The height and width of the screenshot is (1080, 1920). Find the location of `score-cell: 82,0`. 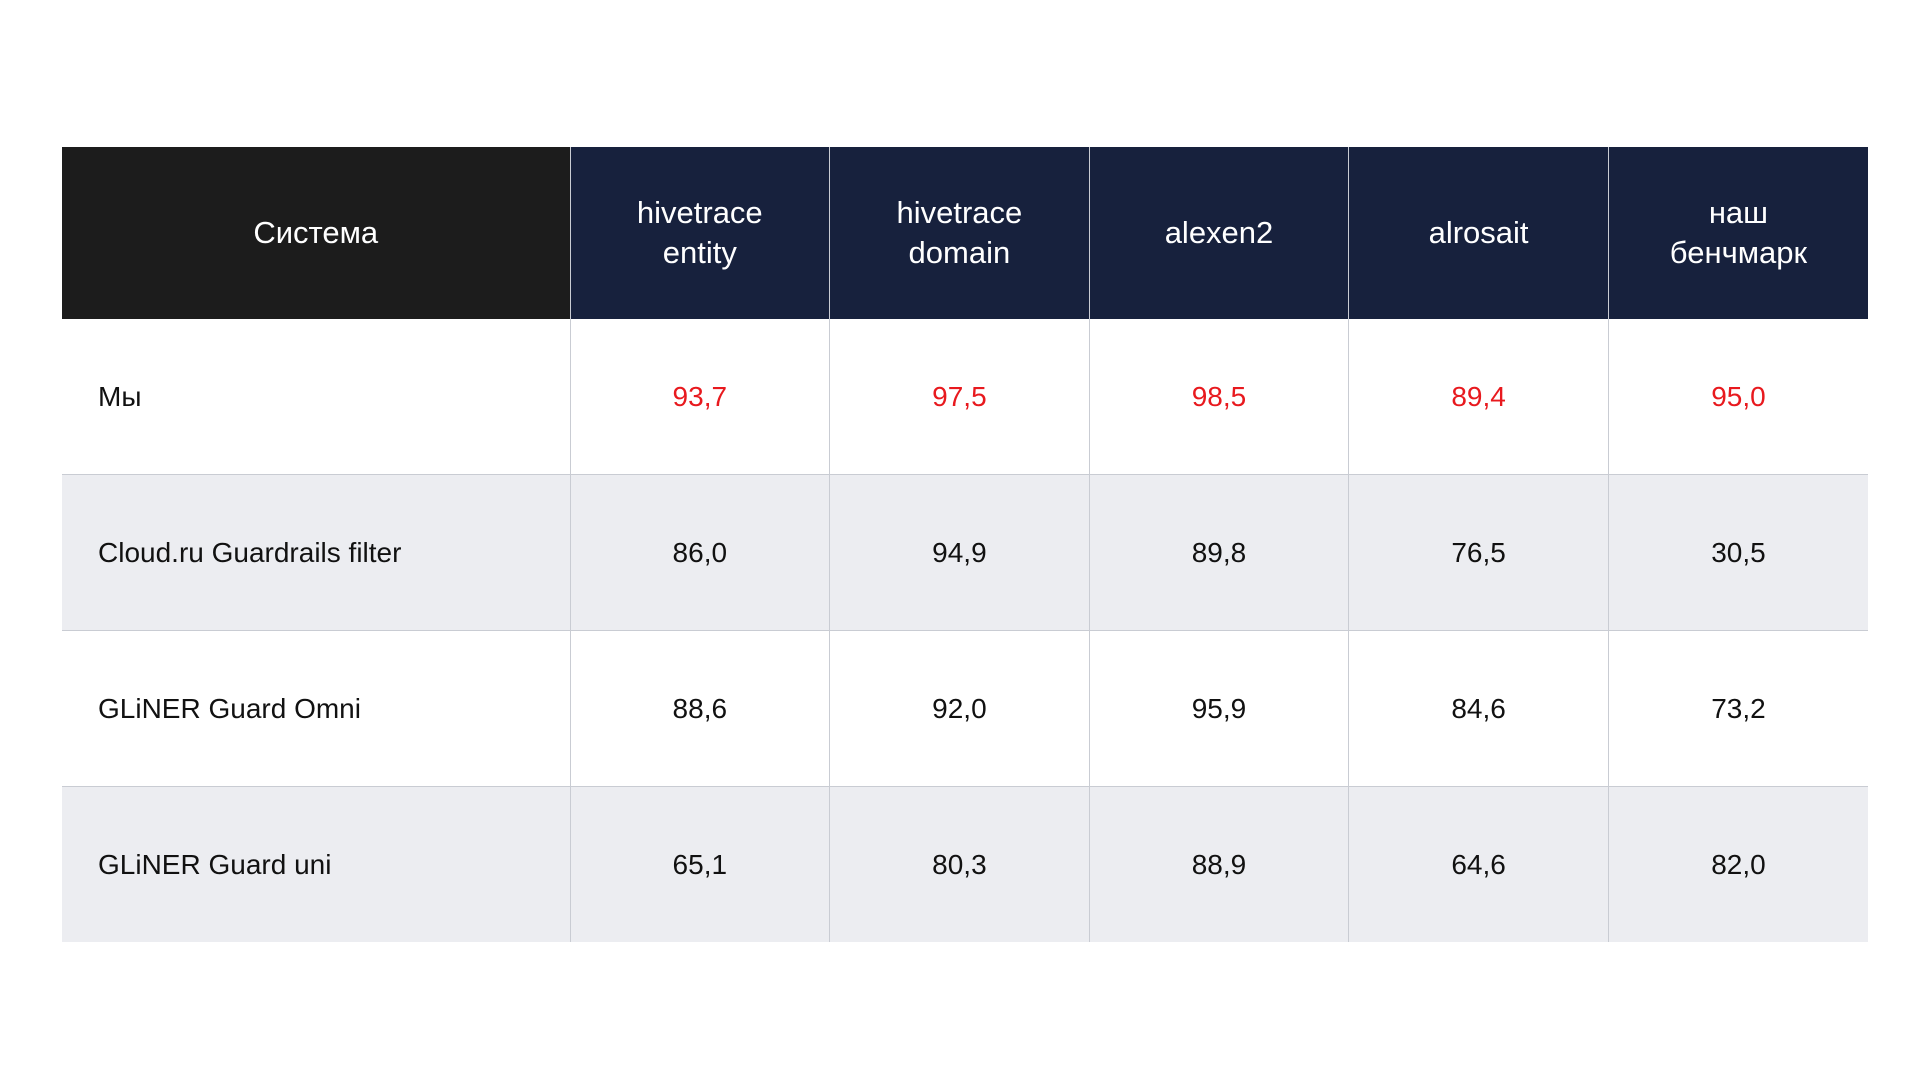

score-cell: 82,0 is located at coordinates (1737, 864).